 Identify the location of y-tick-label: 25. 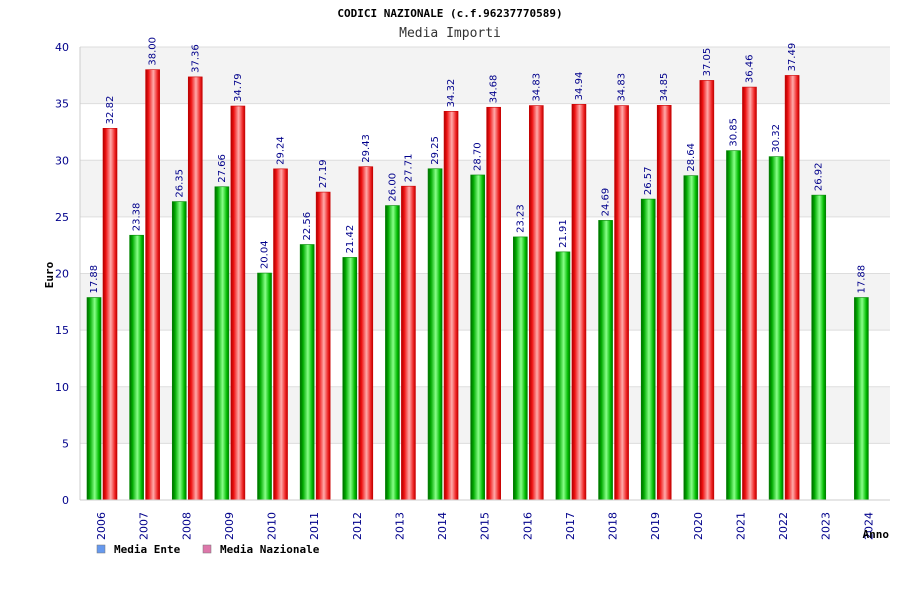
(62, 217).